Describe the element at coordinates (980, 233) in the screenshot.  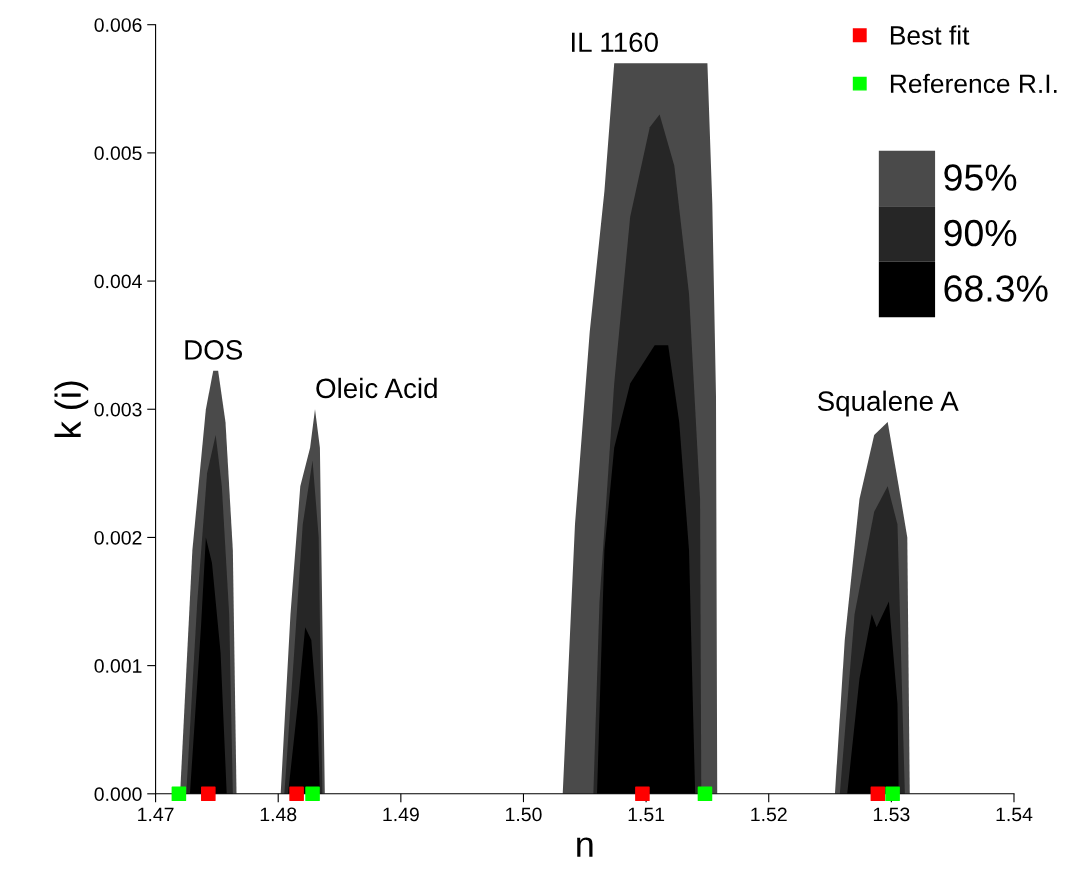
I see `legend-label: 90%` at that location.